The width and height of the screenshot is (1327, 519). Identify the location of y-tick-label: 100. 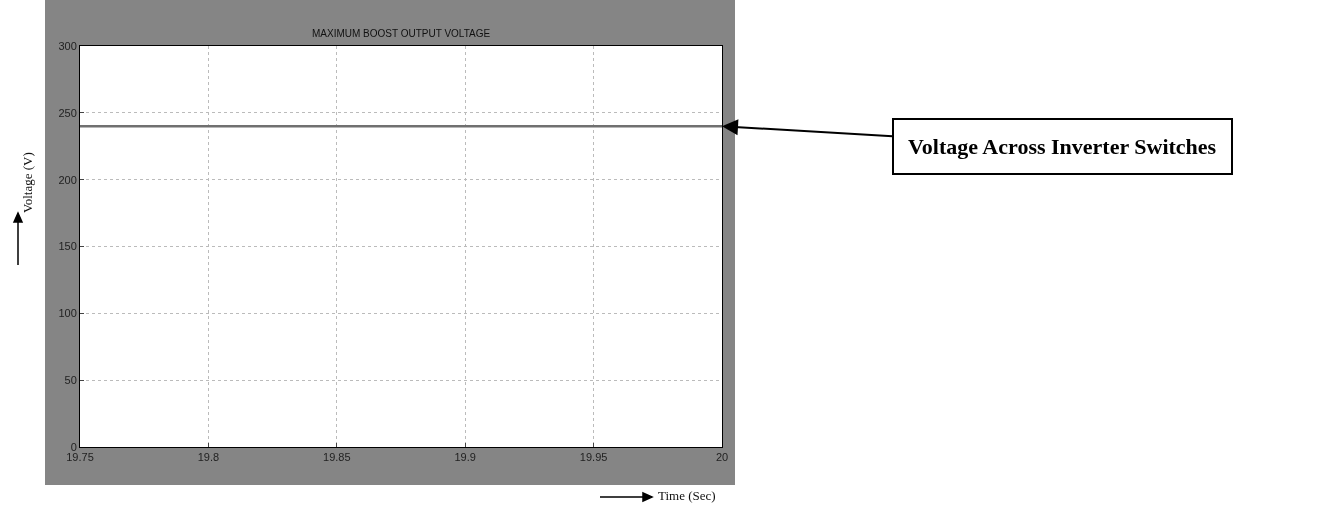
(67, 313).